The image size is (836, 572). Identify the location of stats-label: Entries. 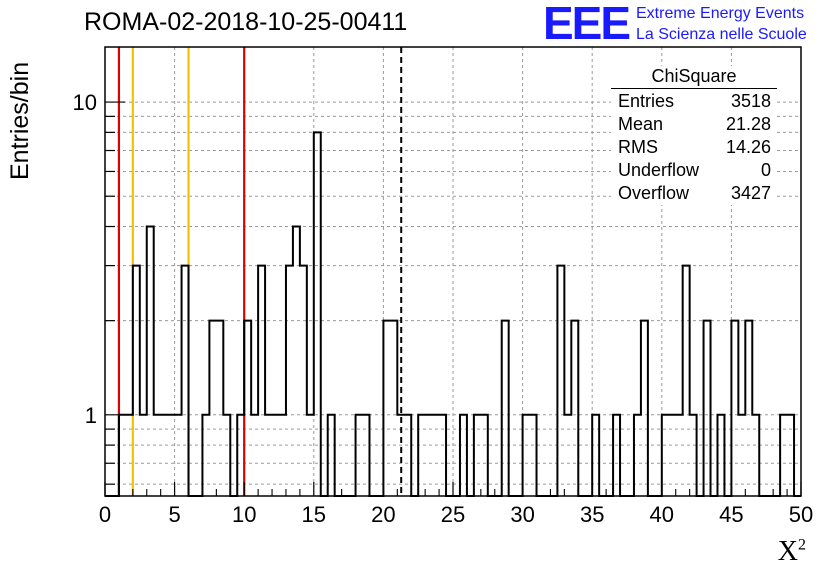
(646, 101).